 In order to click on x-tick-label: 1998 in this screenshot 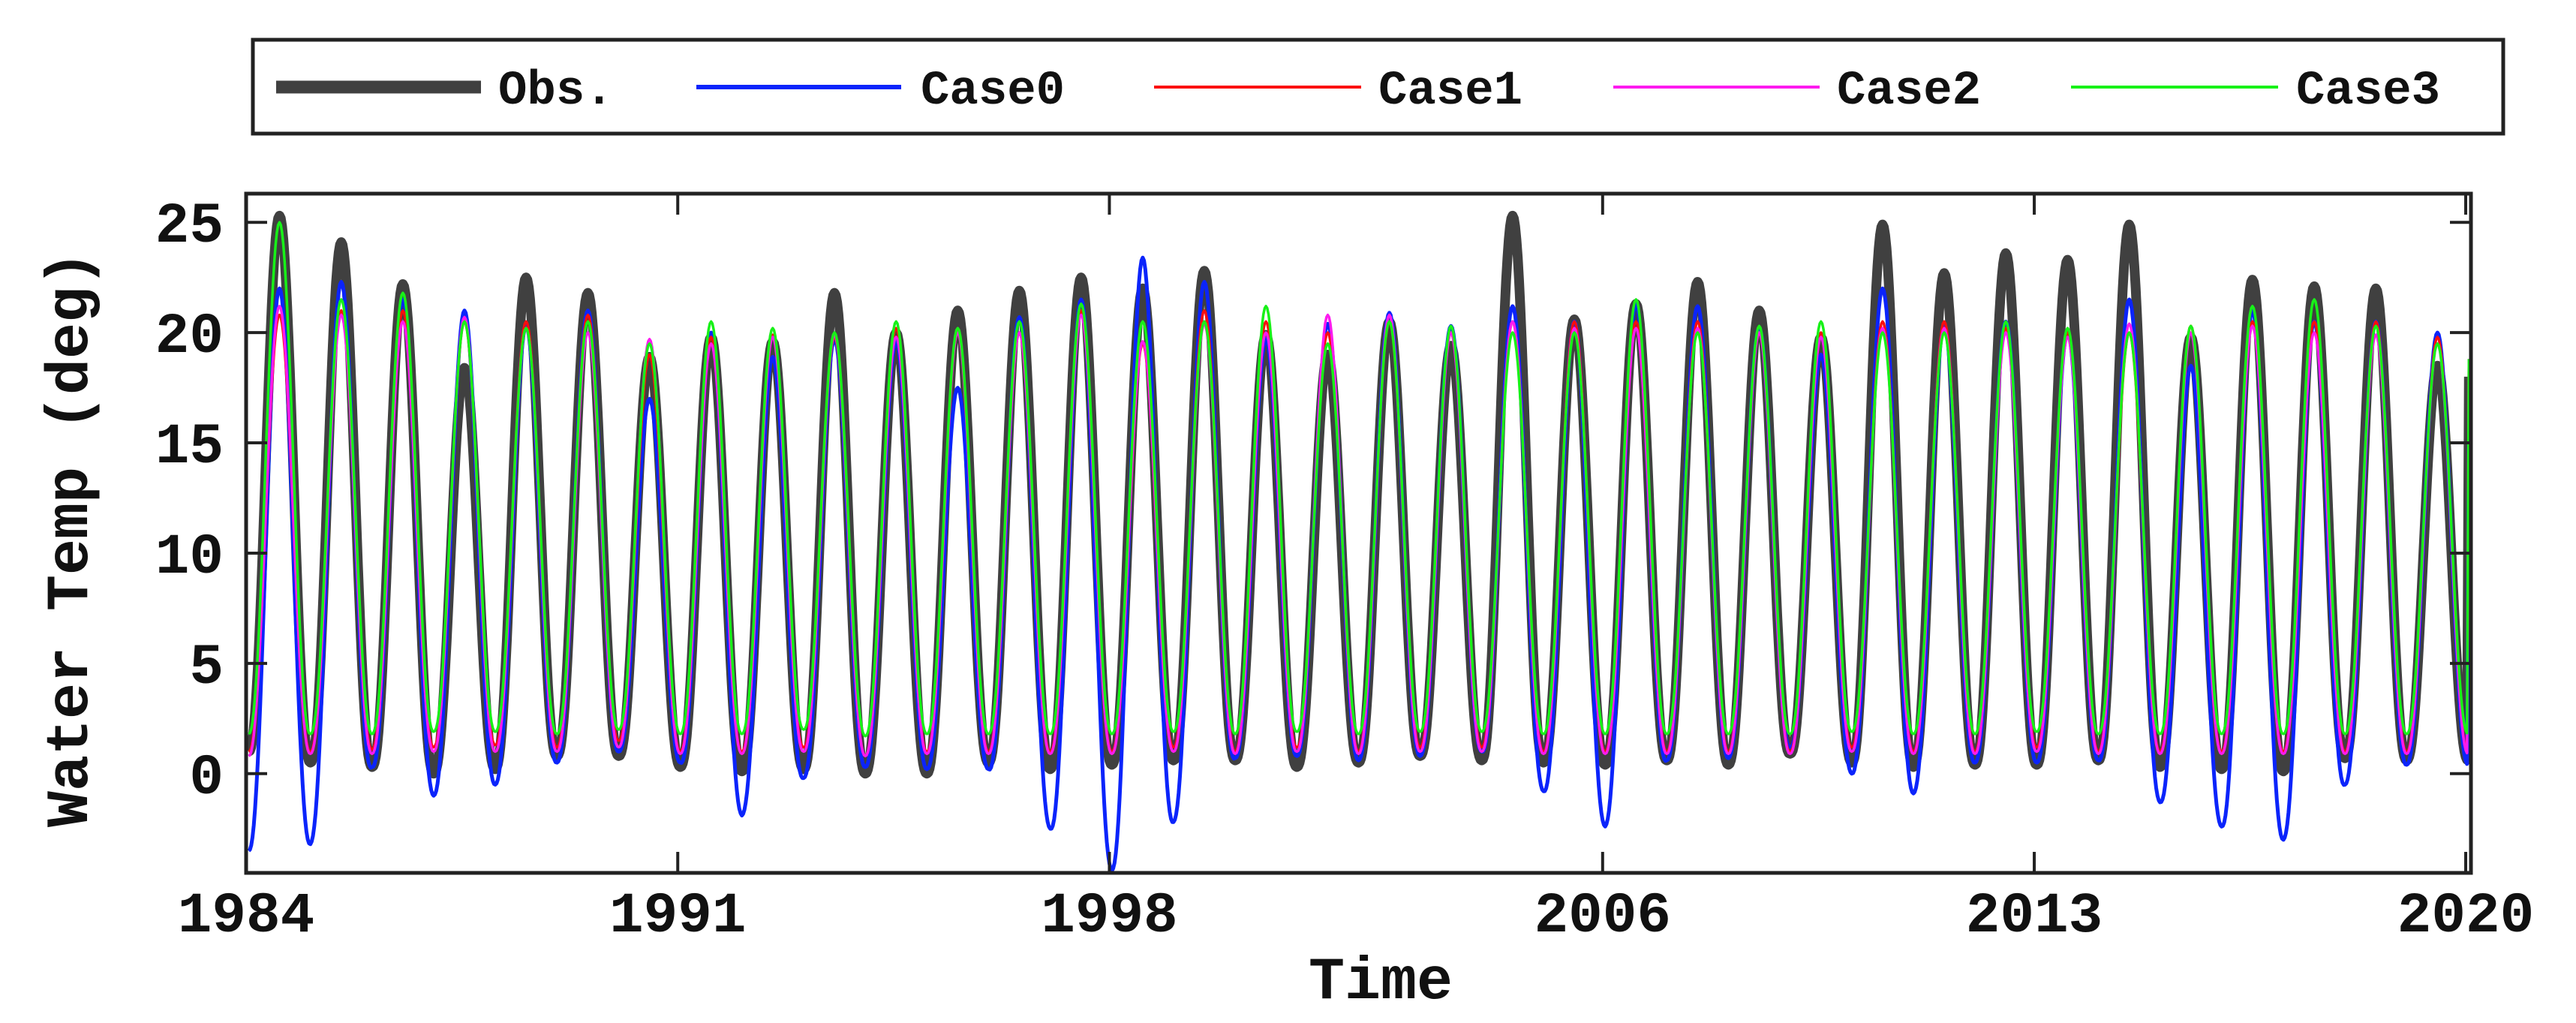, I will do `click(1109, 916)`.